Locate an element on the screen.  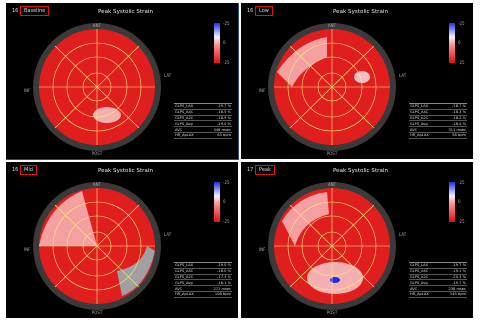
panel-number: 17 is located at coordinates (250, 170).